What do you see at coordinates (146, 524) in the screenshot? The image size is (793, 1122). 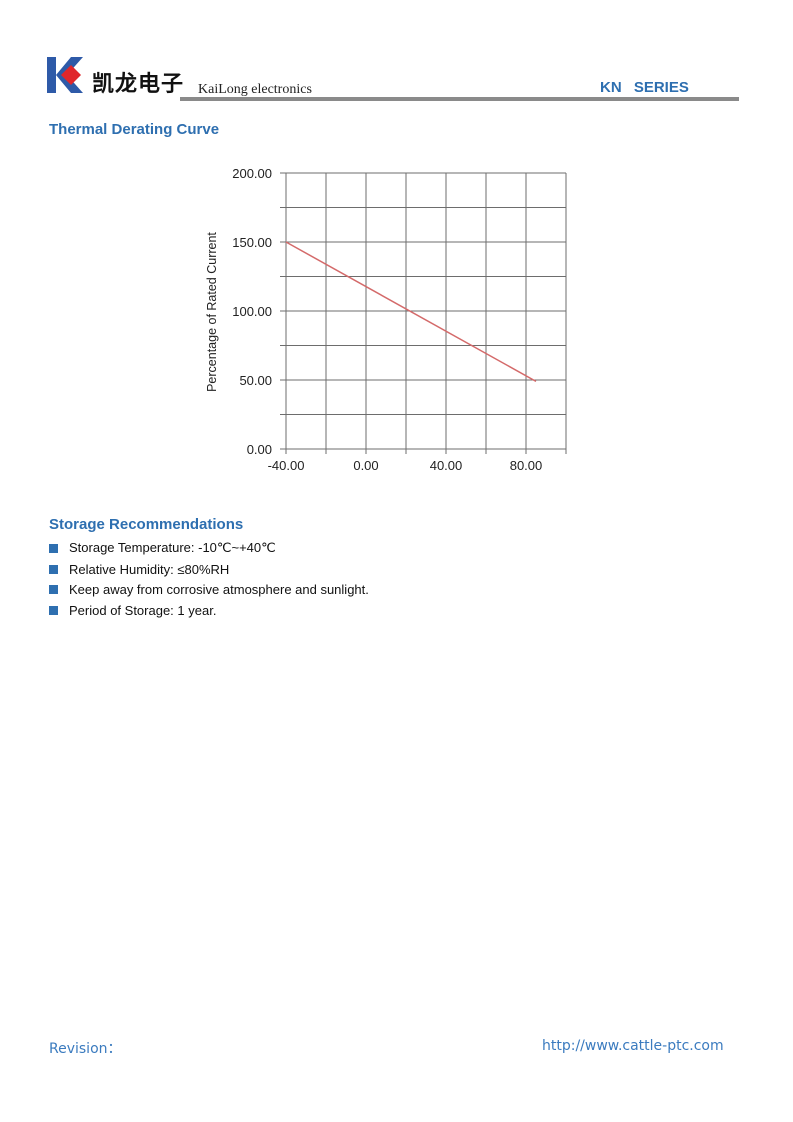 I see `section-title-storage: Storage Recommendations` at bounding box center [146, 524].